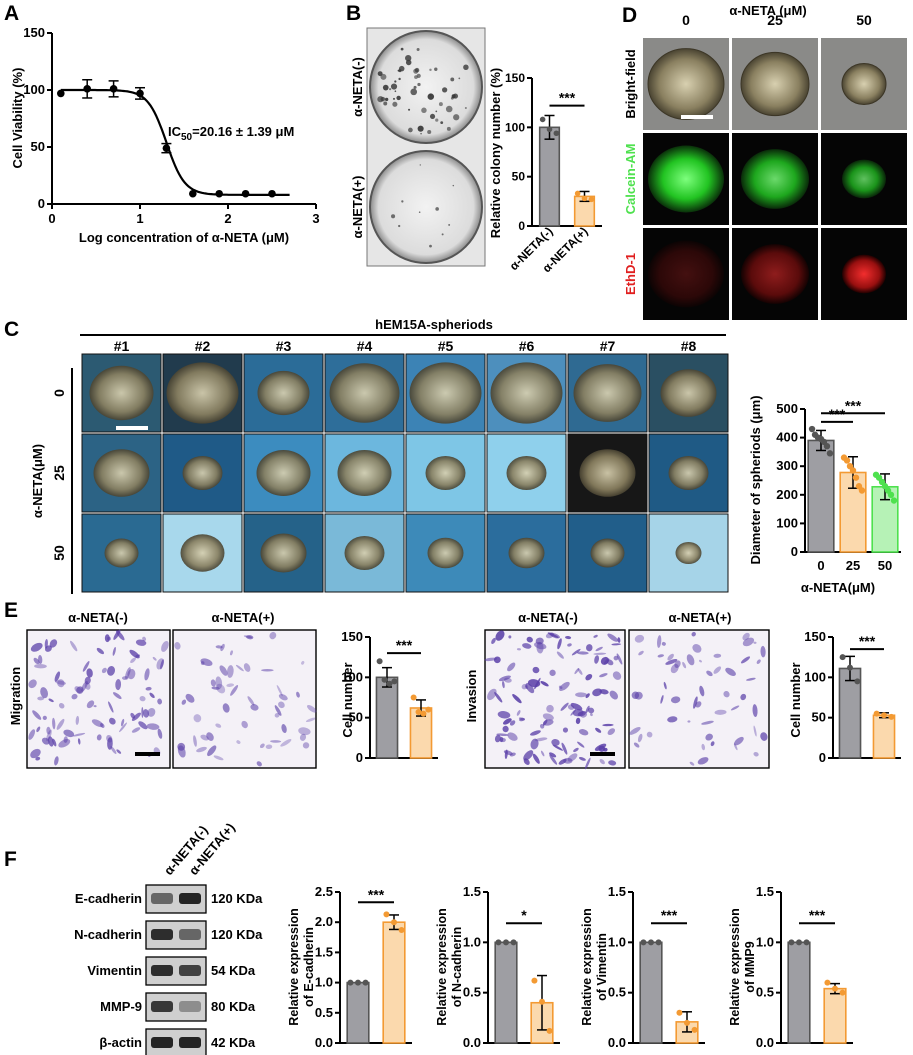 Image resolution: width=913 pixels, height=1055 pixels. I want to click on panel-c-scale-bar, so click(132, 428).